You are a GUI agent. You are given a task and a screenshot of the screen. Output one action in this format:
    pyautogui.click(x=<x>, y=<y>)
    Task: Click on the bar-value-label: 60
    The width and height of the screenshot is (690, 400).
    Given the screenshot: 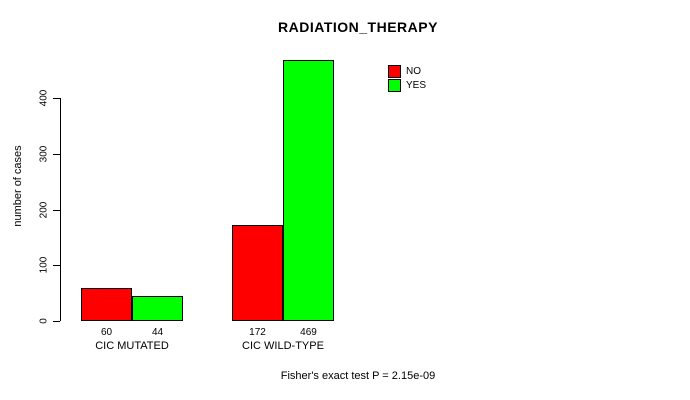 What is the action you would take?
    pyautogui.click(x=106, y=332)
    